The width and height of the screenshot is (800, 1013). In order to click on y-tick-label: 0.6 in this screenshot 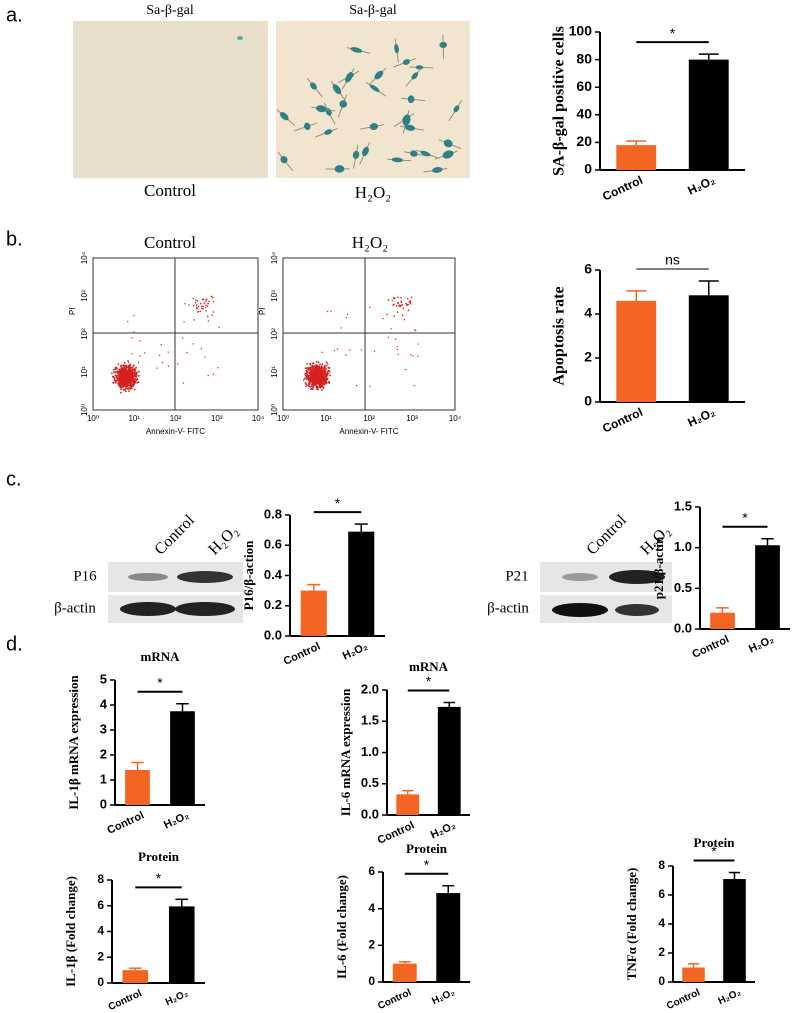, I will do `click(273, 544)`.